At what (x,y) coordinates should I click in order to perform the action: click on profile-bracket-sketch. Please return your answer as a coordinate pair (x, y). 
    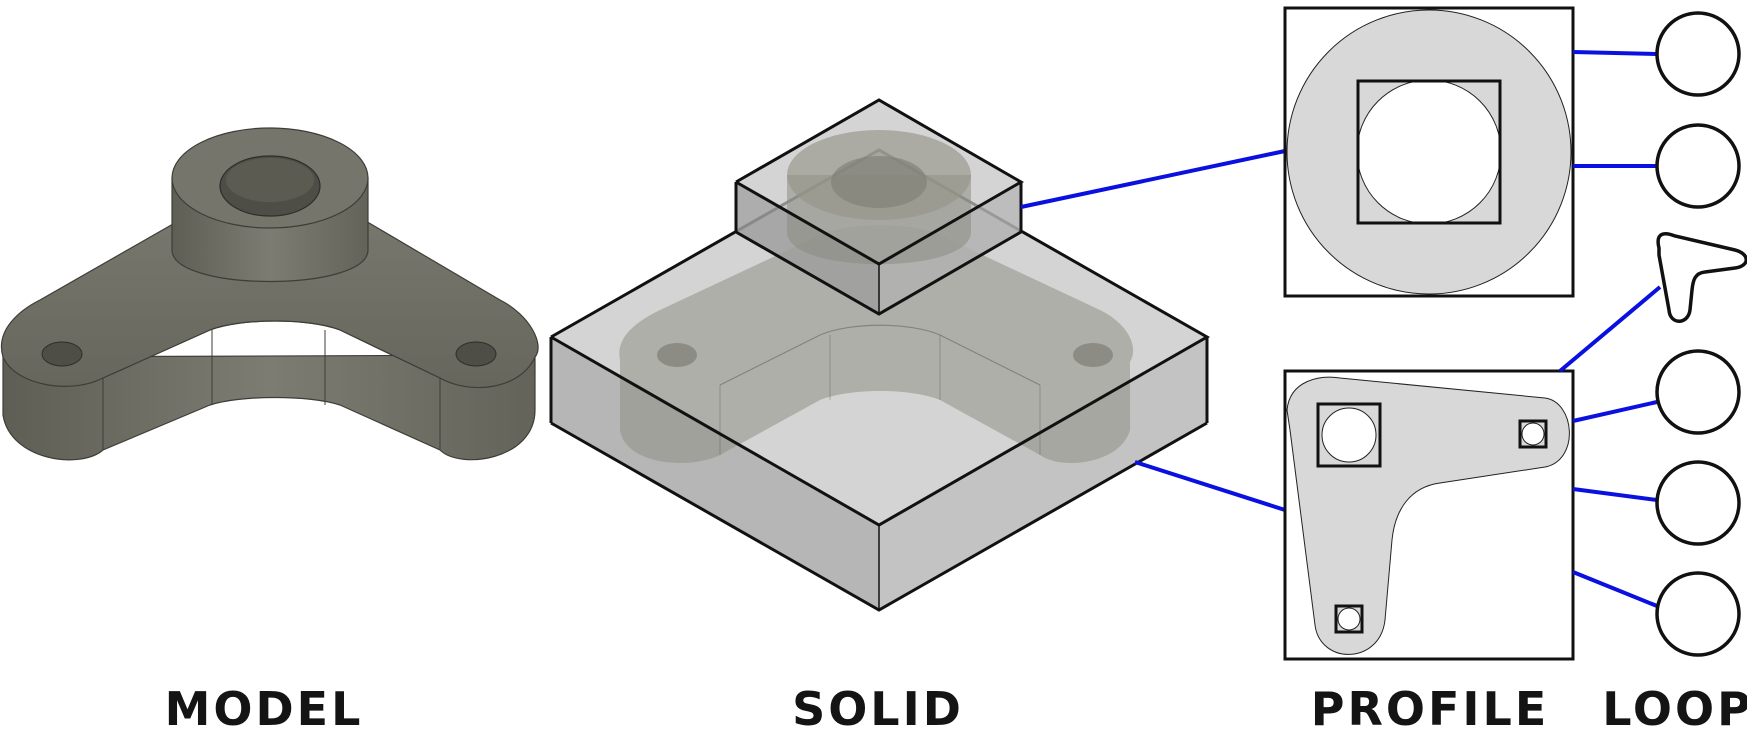
    Looking at the image, I should click on (1429, 515).